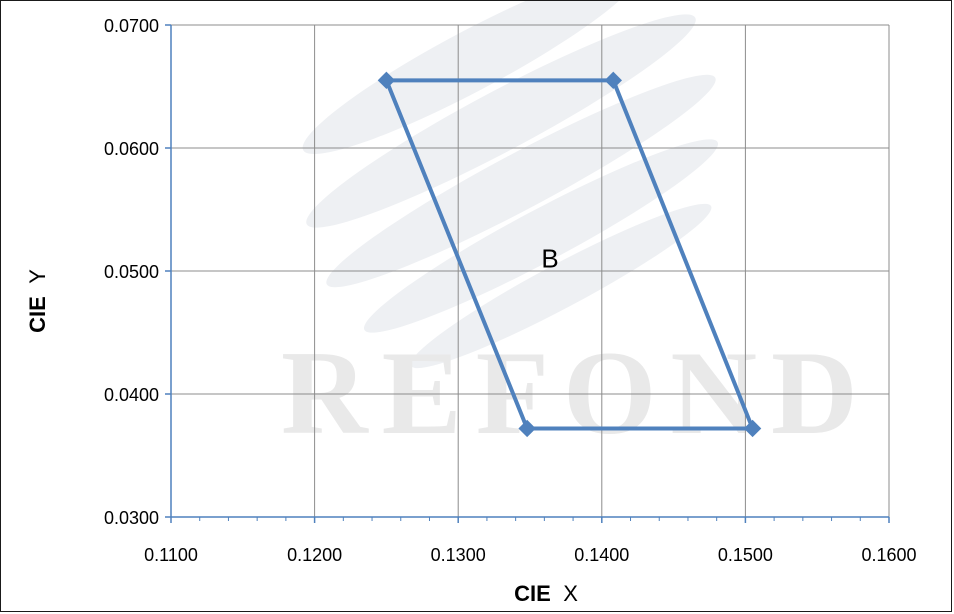 This screenshot has width=954, height=614. Describe the element at coordinates (570, 593) in the screenshot. I see `x-axis-title-suffix: X` at that location.